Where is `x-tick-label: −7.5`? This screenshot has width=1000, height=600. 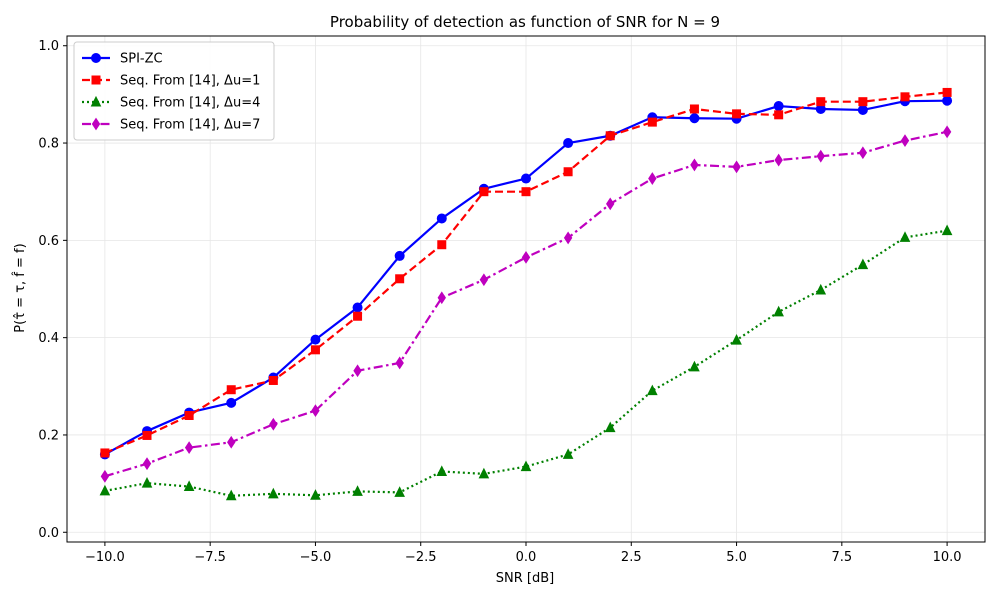
x-tick-label: −7.5 is located at coordinates (210, 557).